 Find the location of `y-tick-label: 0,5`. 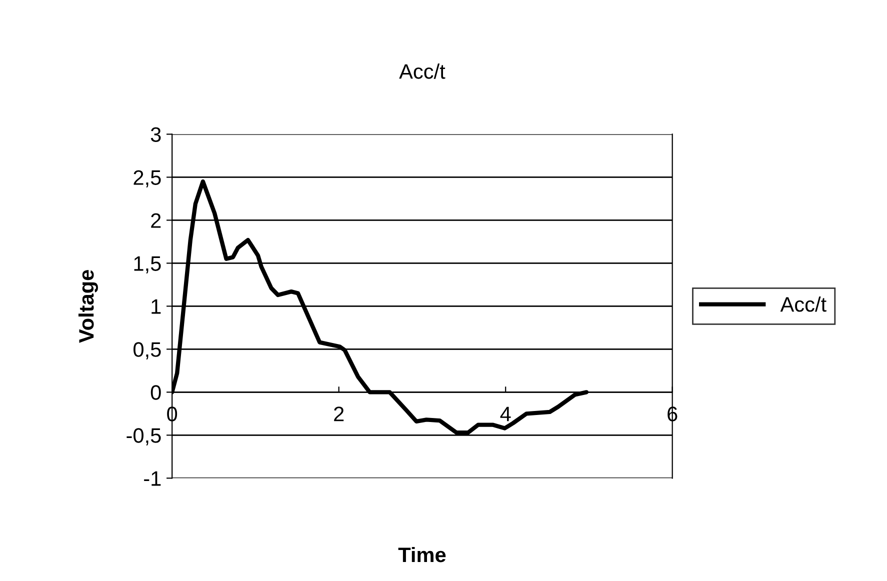

y-tick-label: 0,5 is located at coordinates (147, 351).